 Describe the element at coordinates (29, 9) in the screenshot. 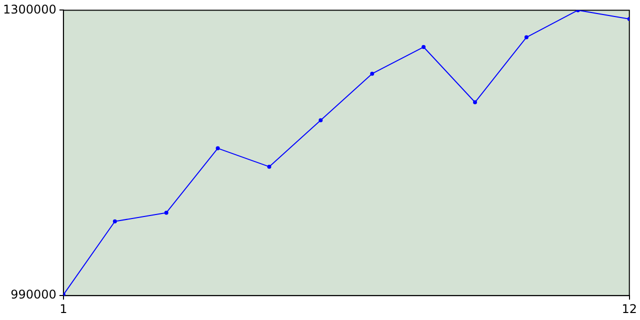

I see `y-tick-label: 1300000` at that location.